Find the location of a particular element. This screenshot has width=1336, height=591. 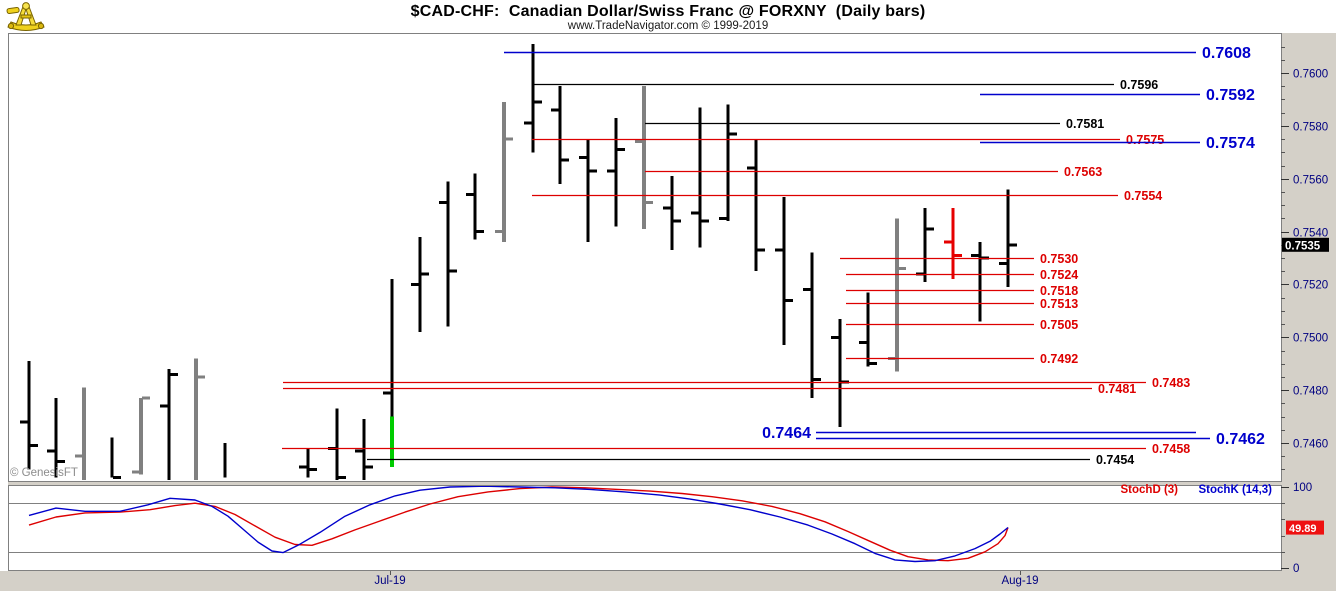

price-level-0.7596: 0.7596 is located at coordinates (845, 85).